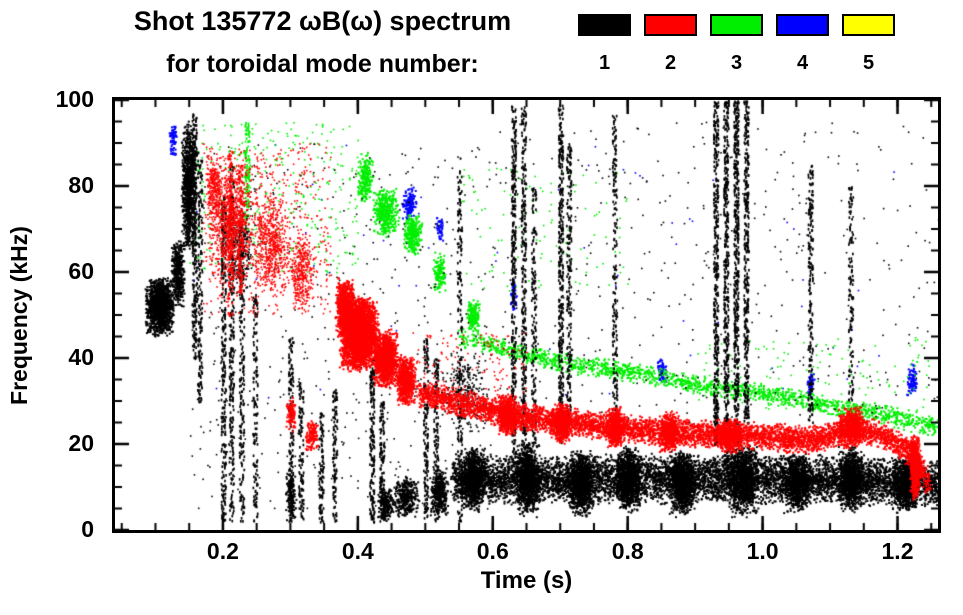 The image size is (963, 615). Describe the element at coordinates (87, 529) in the screenshot. I see `y-tick-label: 0` at that location.